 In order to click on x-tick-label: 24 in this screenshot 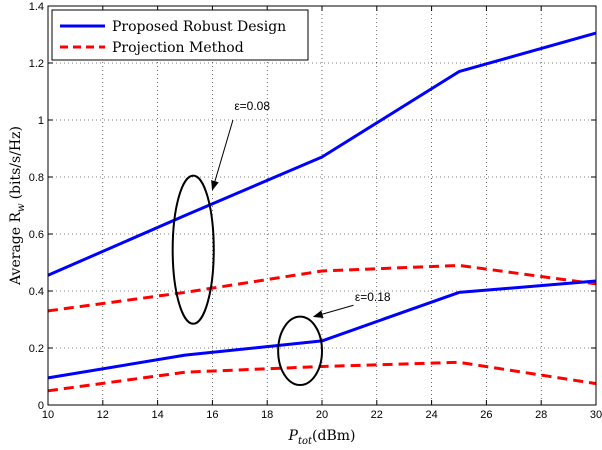, I will do `click(431, 415)`.